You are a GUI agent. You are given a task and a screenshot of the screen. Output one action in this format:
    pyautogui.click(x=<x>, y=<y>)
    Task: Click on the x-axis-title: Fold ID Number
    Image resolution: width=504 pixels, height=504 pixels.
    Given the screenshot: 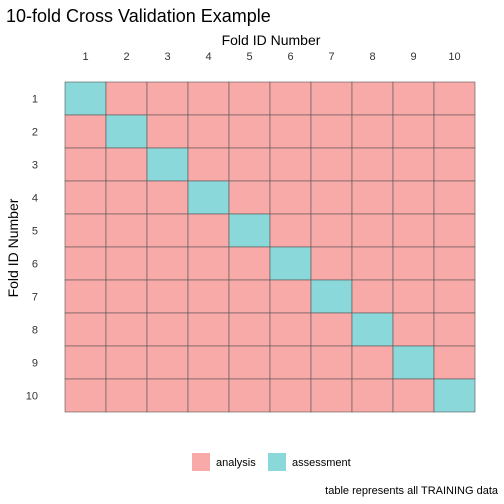 What is the action you would take?
    pyautogui.click(x=271, y=40)
    